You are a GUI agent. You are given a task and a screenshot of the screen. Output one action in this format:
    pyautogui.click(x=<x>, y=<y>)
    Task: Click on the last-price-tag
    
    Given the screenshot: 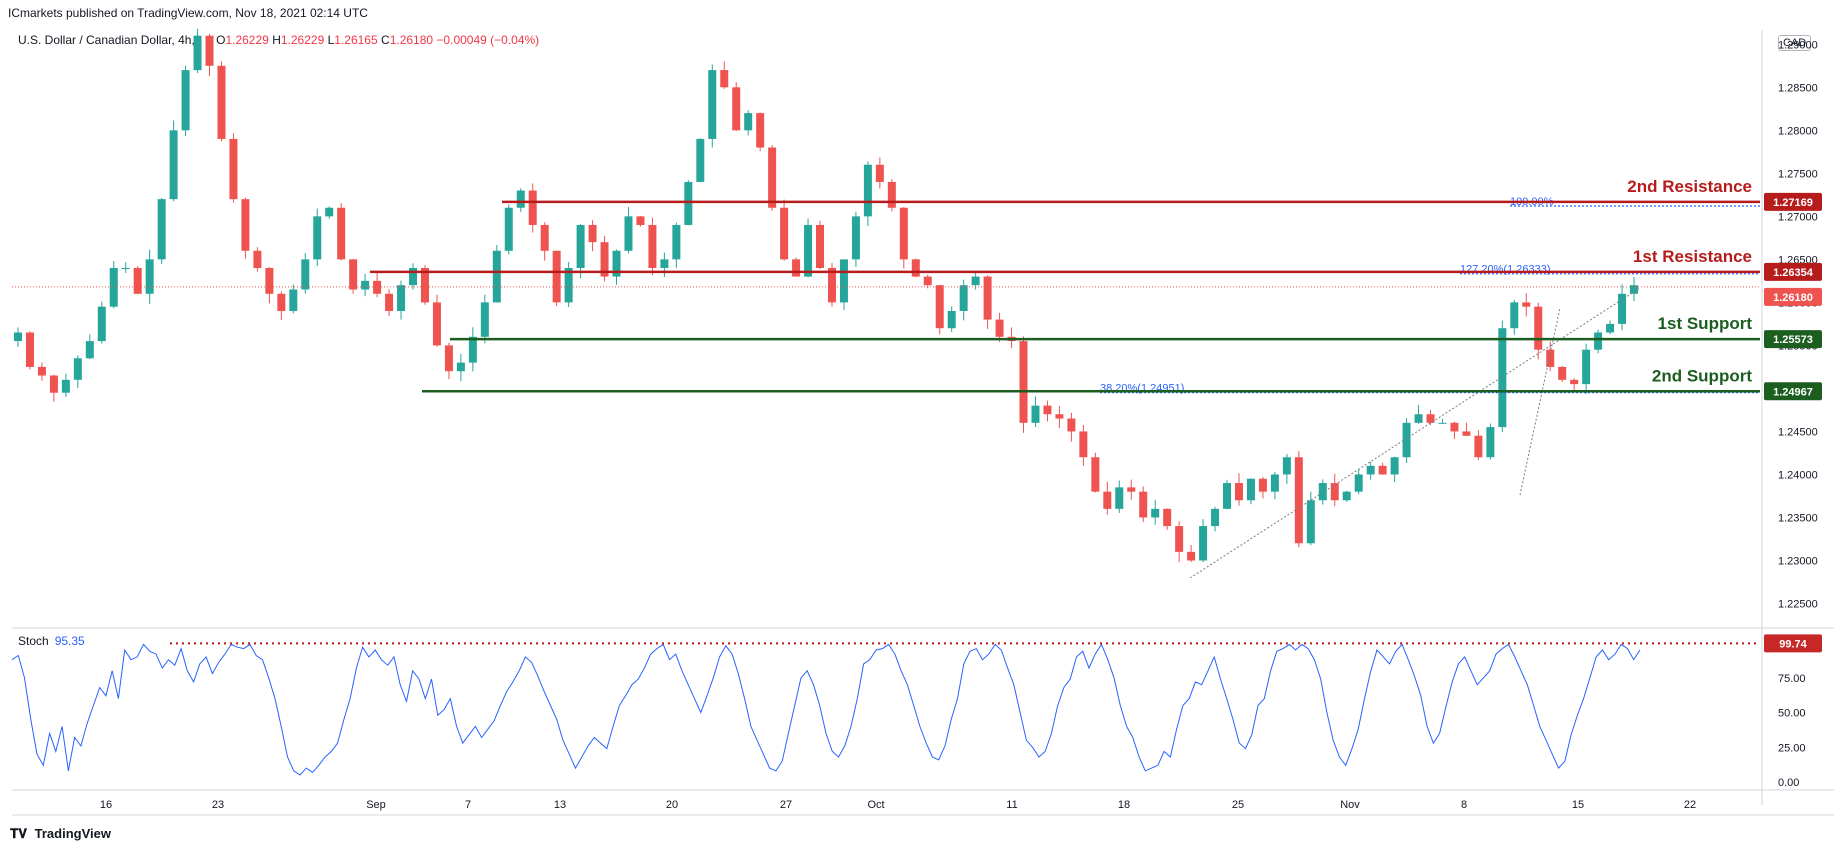 What is the action you would take?
    pyautogui.click(x=1793, y=296)
    